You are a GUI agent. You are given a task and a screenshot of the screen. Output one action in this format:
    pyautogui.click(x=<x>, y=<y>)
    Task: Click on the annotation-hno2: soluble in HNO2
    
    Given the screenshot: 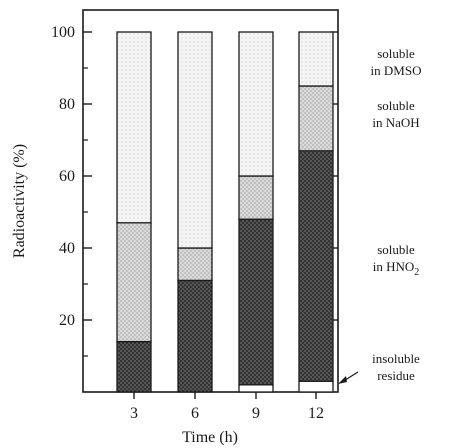 What is the action you would take?
    pyautogui.click(x=396, y=260)
    